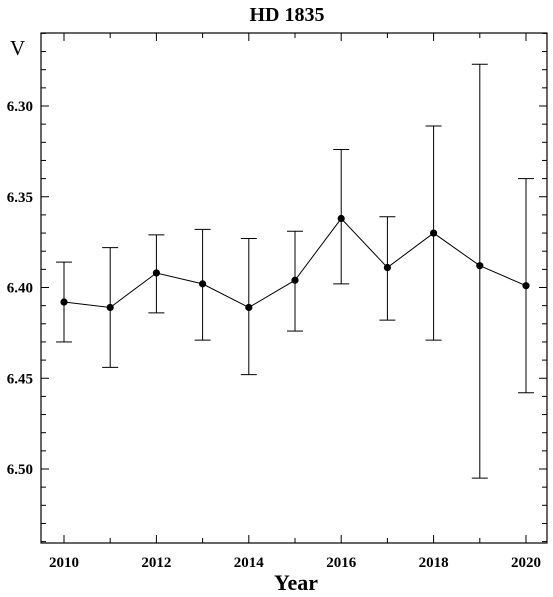  What do you see at coordinates (156, 563) in the screenshot?
I see `x-tick-label: 2012` at bounding box center [156, 563].